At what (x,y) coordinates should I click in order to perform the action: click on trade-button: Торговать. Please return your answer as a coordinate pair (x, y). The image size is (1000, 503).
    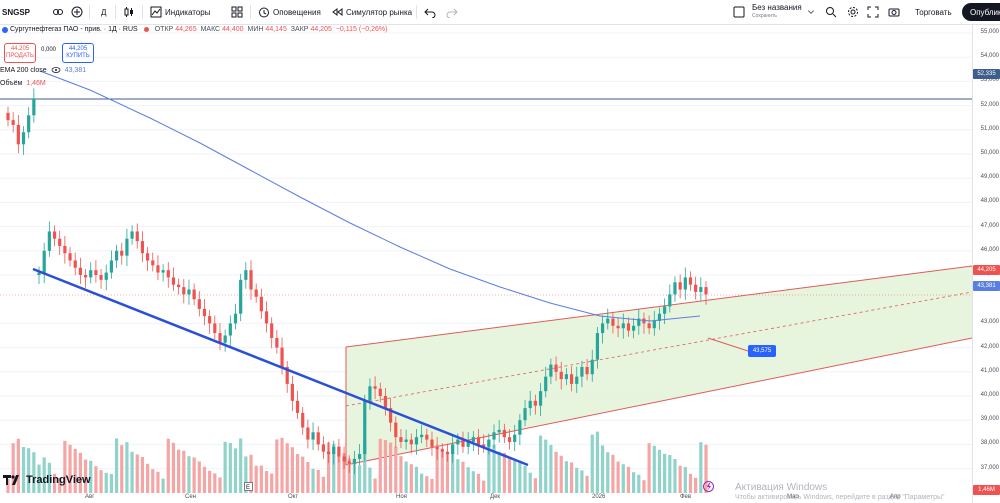
    Looking at the image, I should click on (933, 12).